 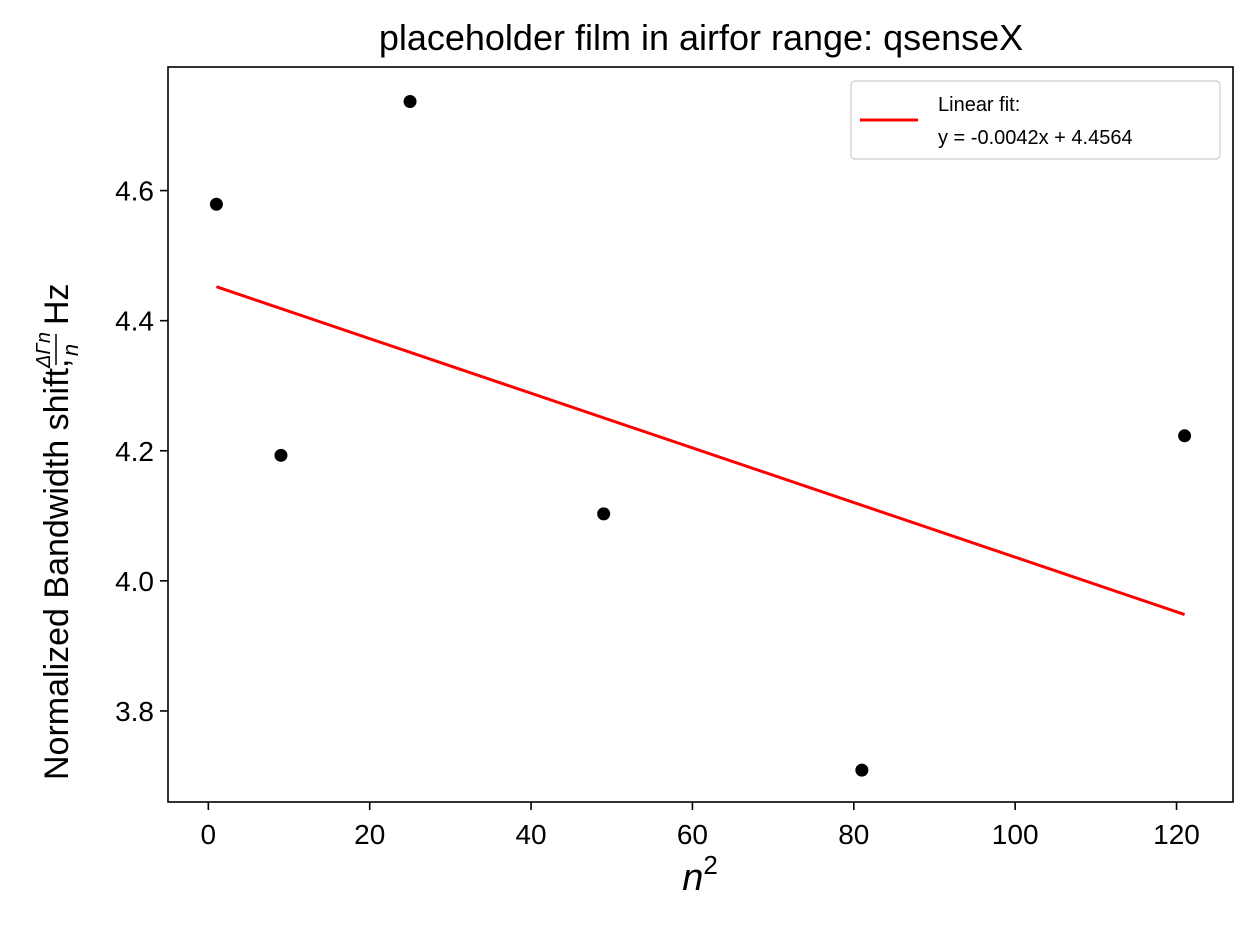 I want to click on y-axis-label-text: Normalized Bandwidth shift,, so click(x=57, y=569).